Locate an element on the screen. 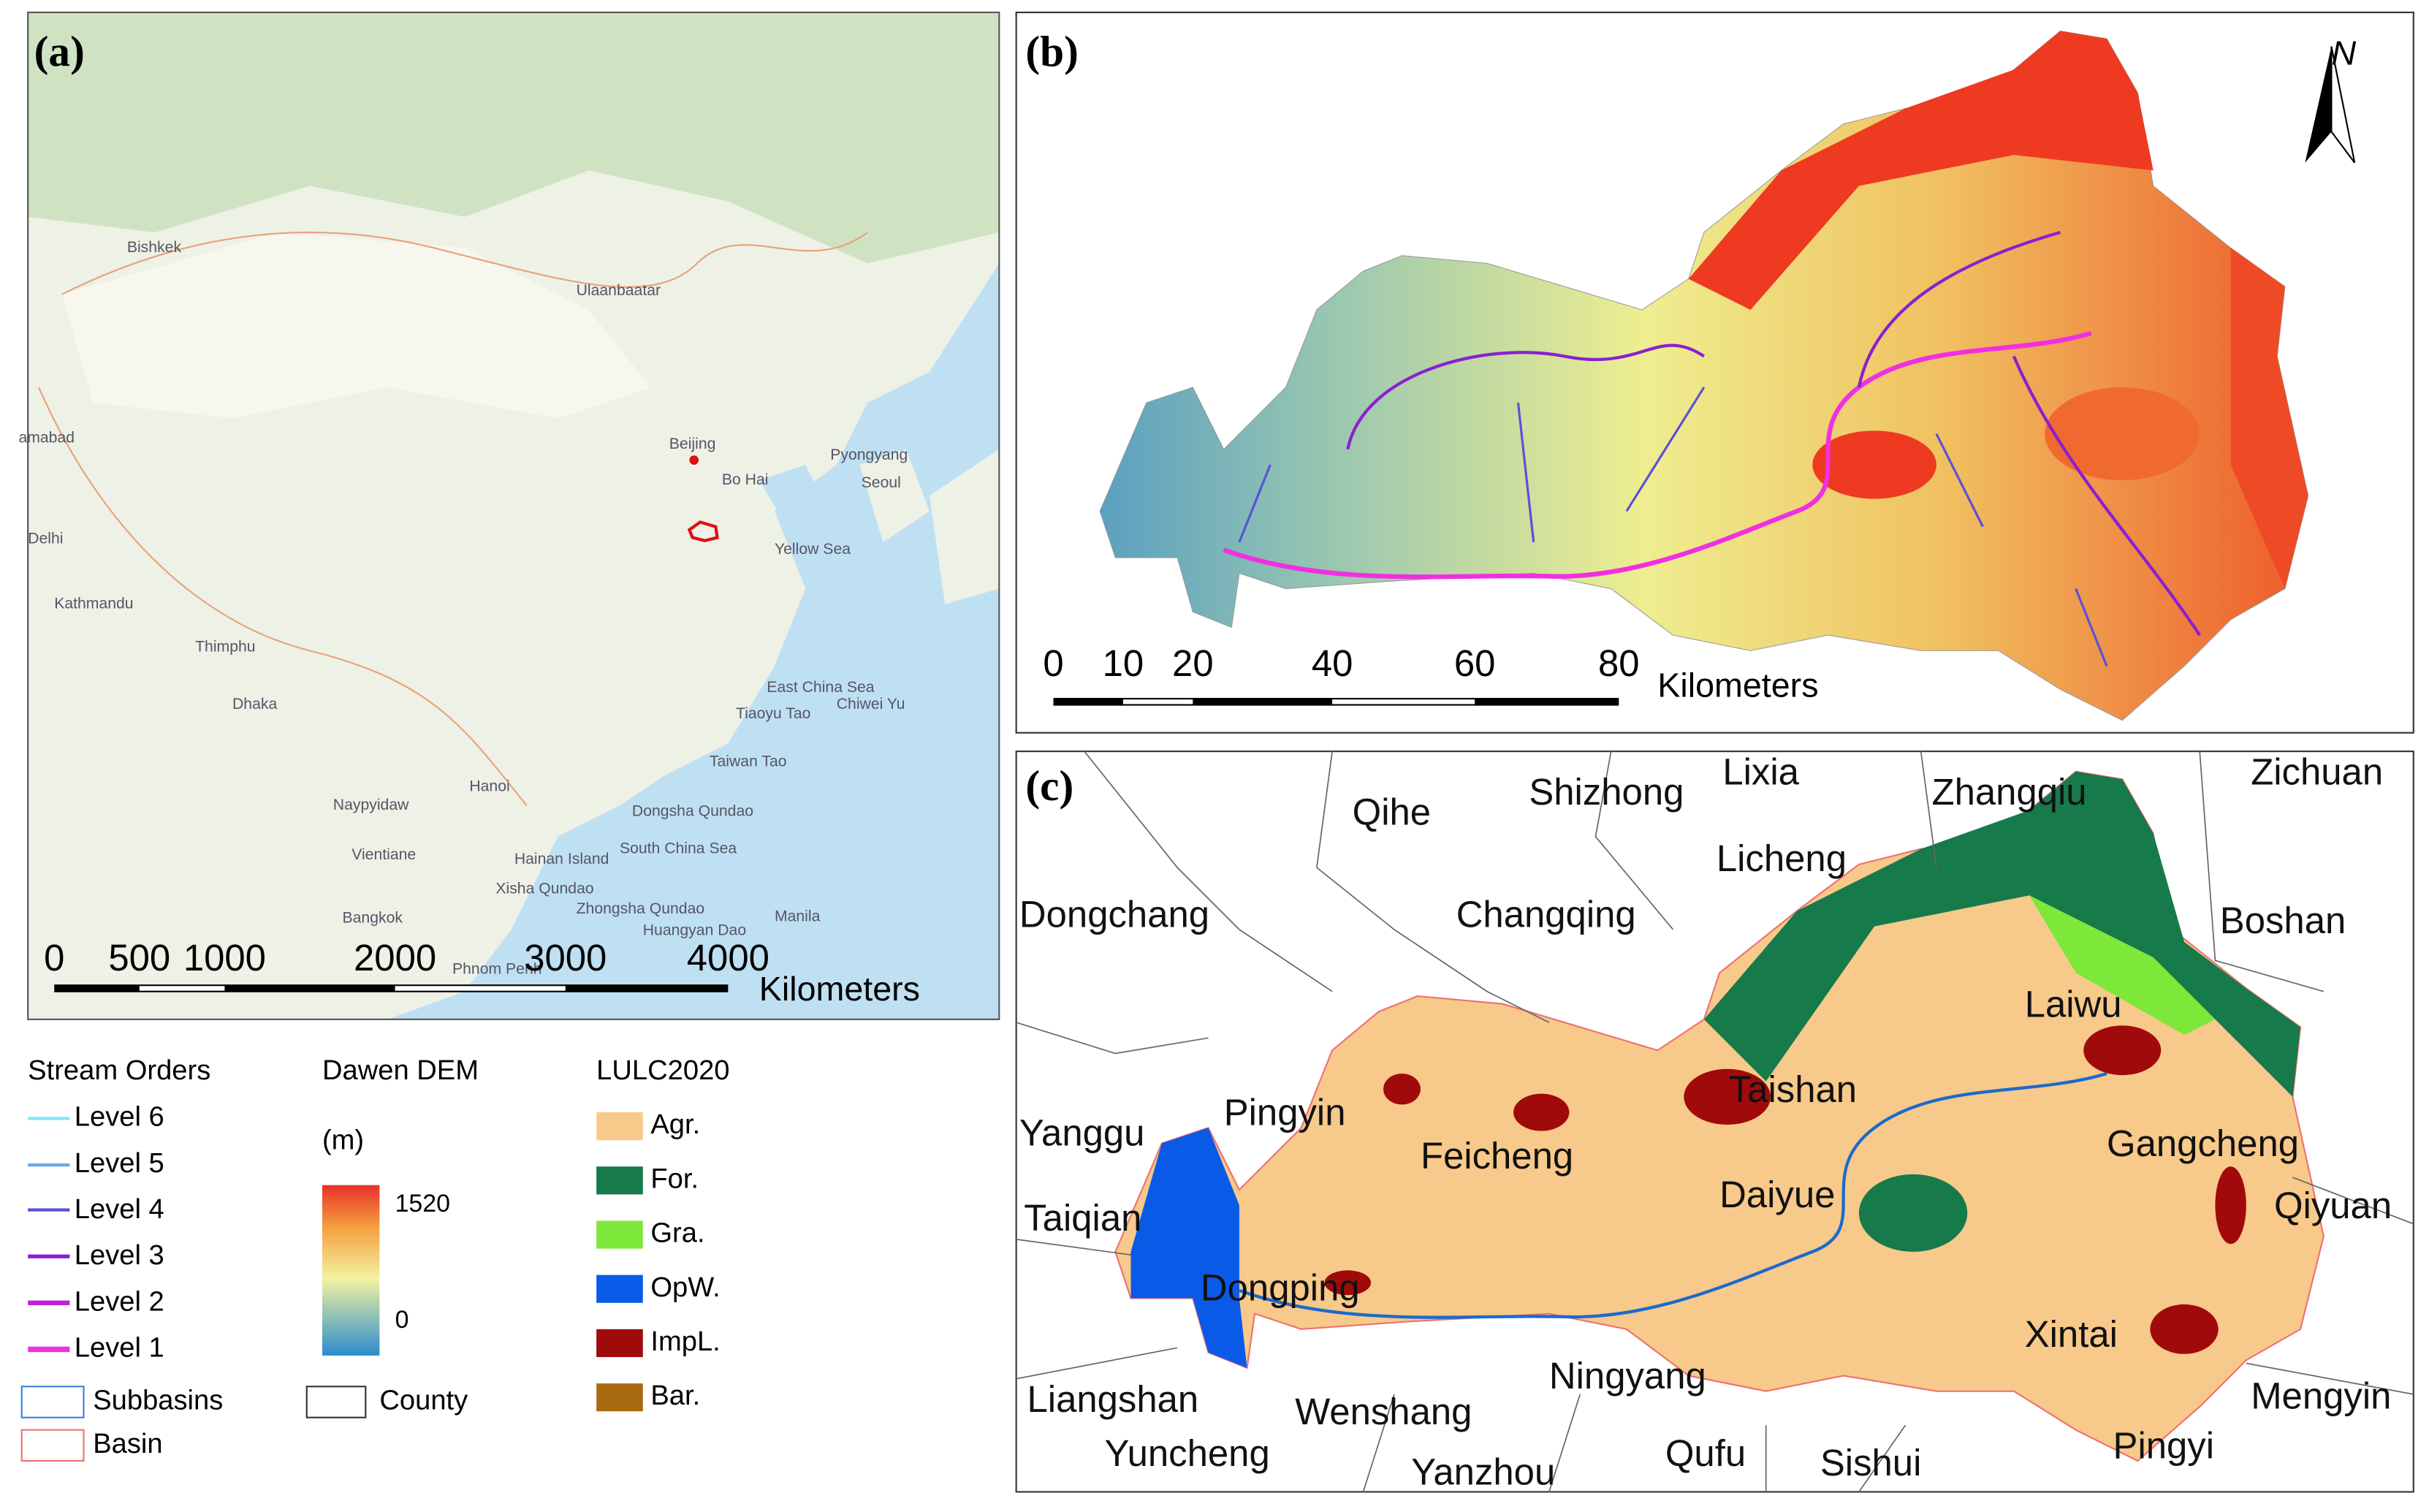 This screenshot has height=1512, width=2429. place-label: Wenshang is located at coordinates (1383, 1411).